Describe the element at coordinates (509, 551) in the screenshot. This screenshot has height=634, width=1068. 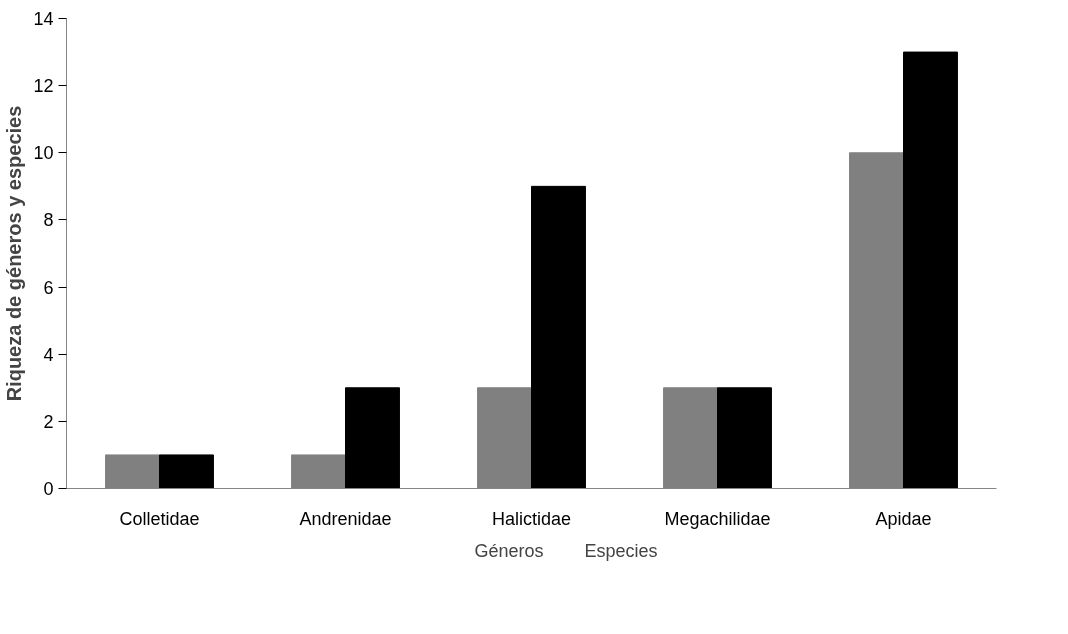
I see `text: Géneros` at that location.